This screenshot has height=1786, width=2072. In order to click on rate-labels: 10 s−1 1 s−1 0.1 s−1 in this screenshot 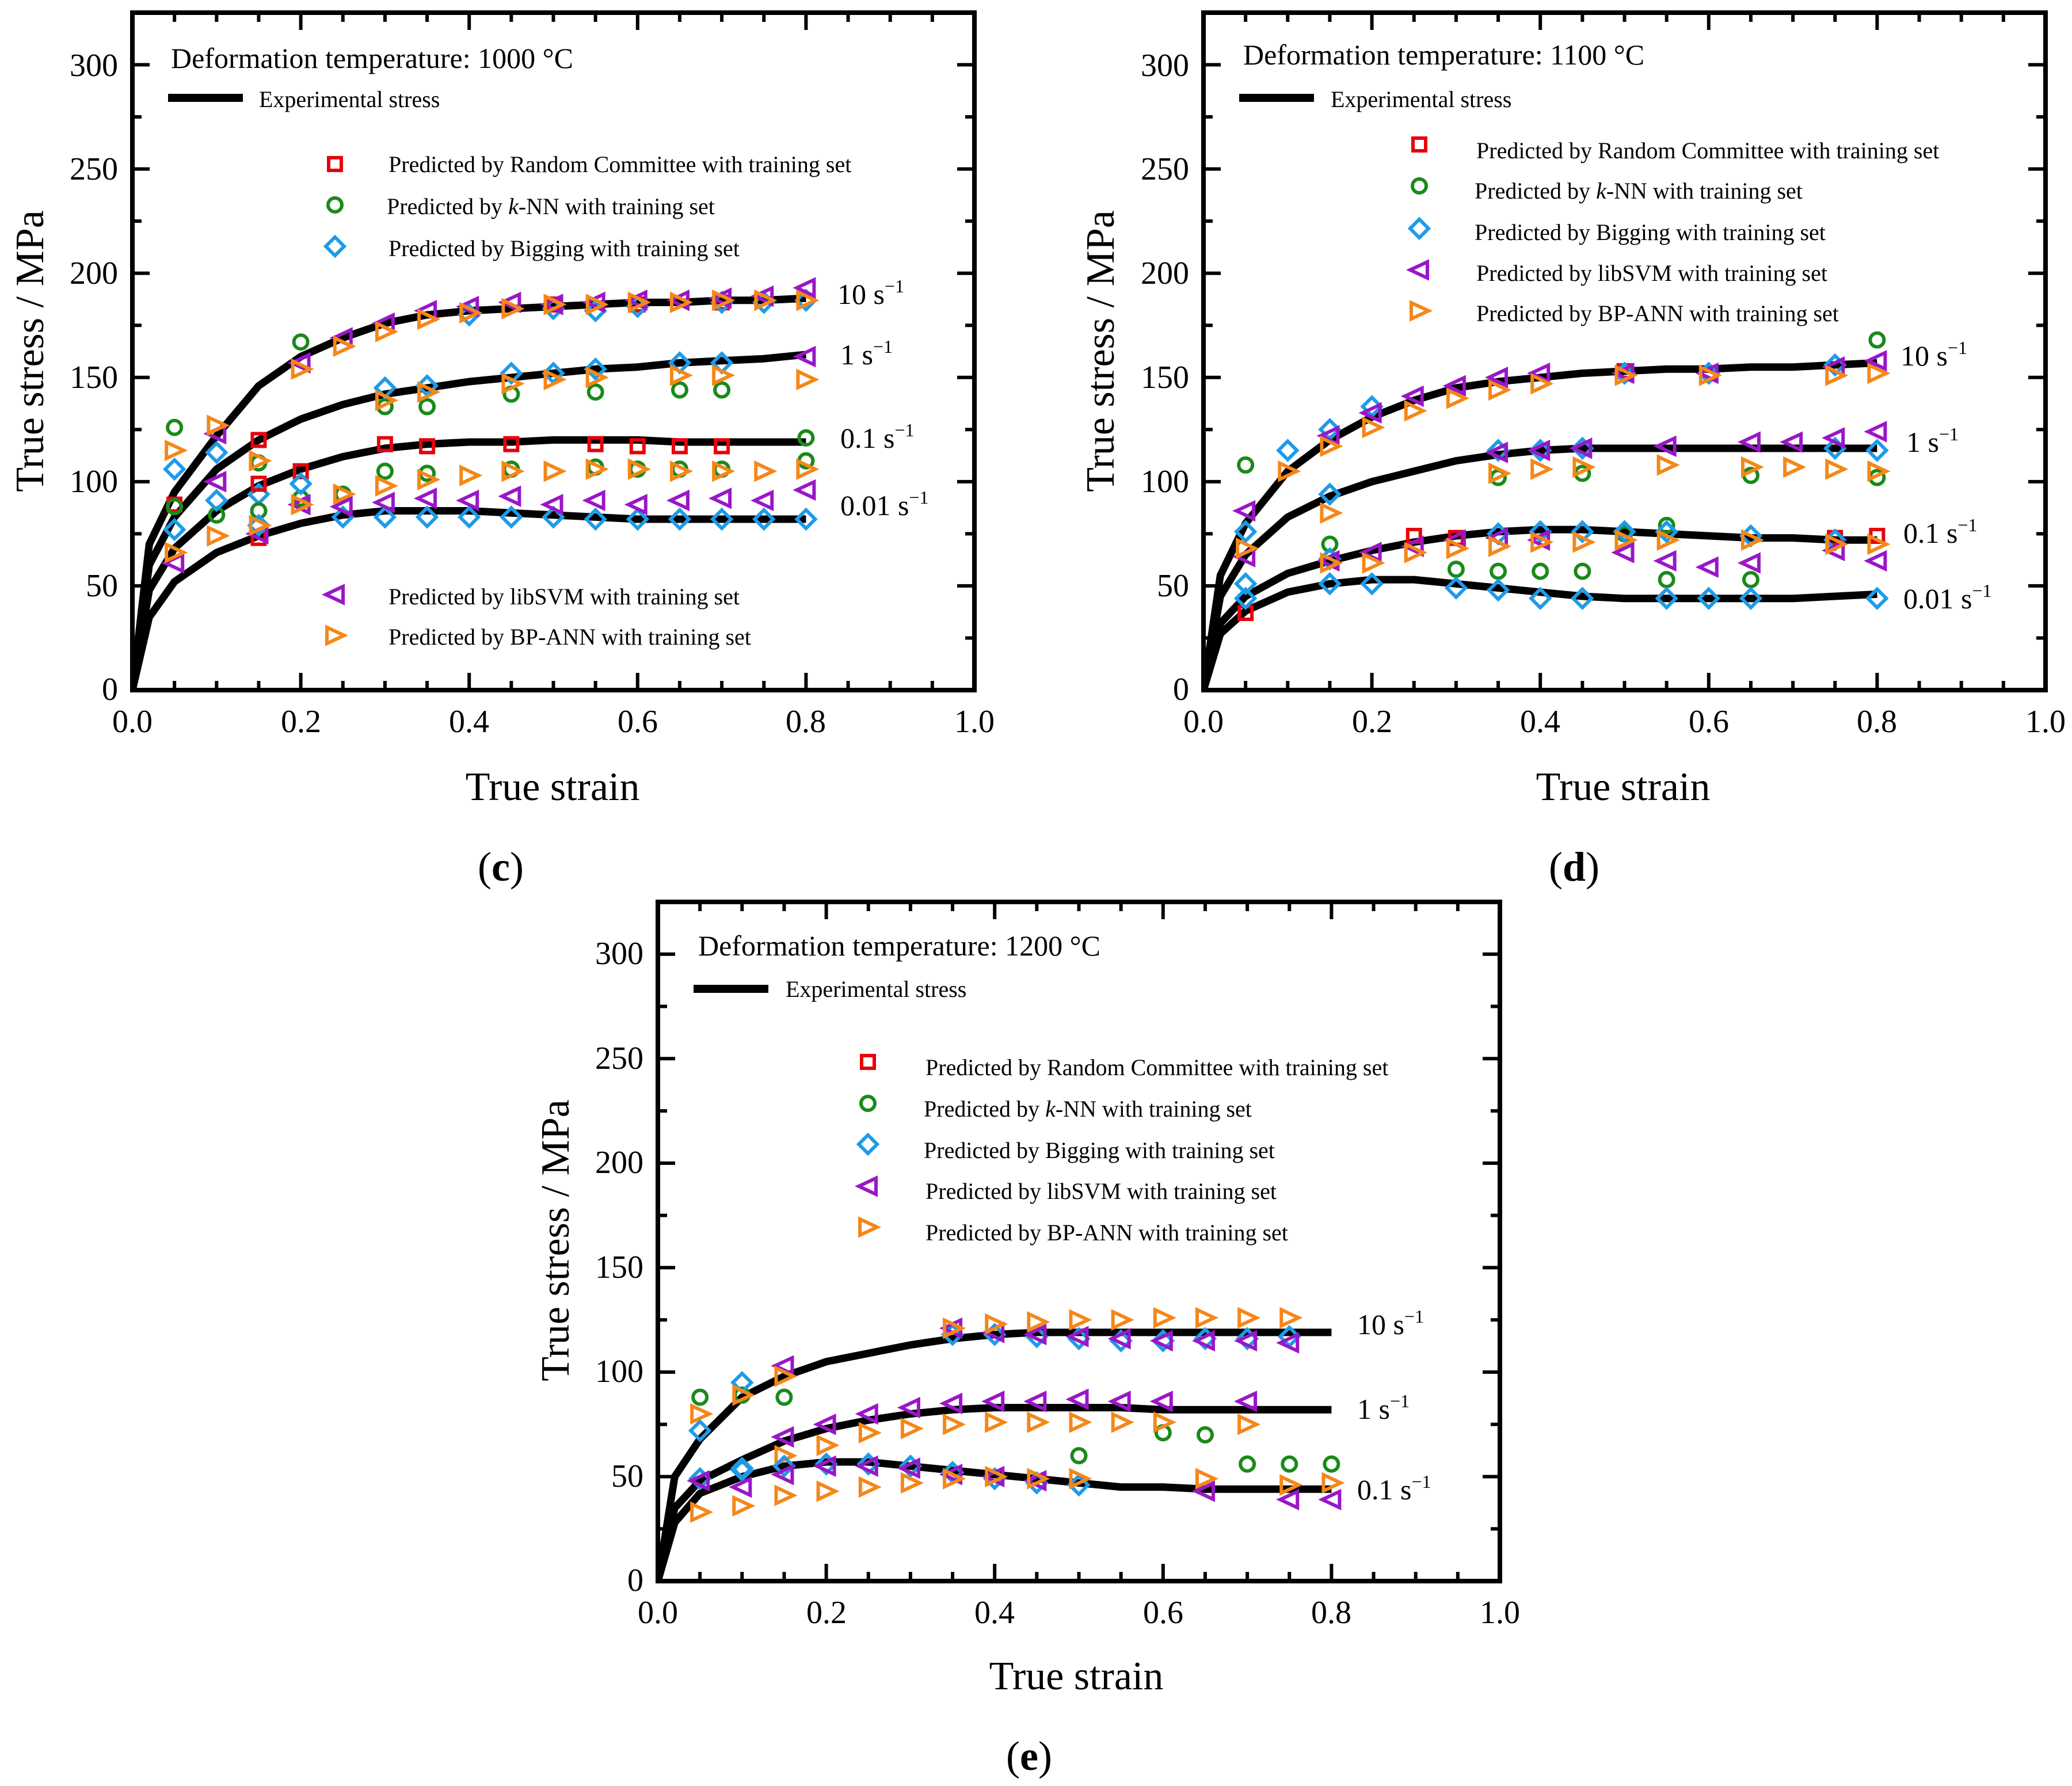, I will do `click(1394, 1406)`.